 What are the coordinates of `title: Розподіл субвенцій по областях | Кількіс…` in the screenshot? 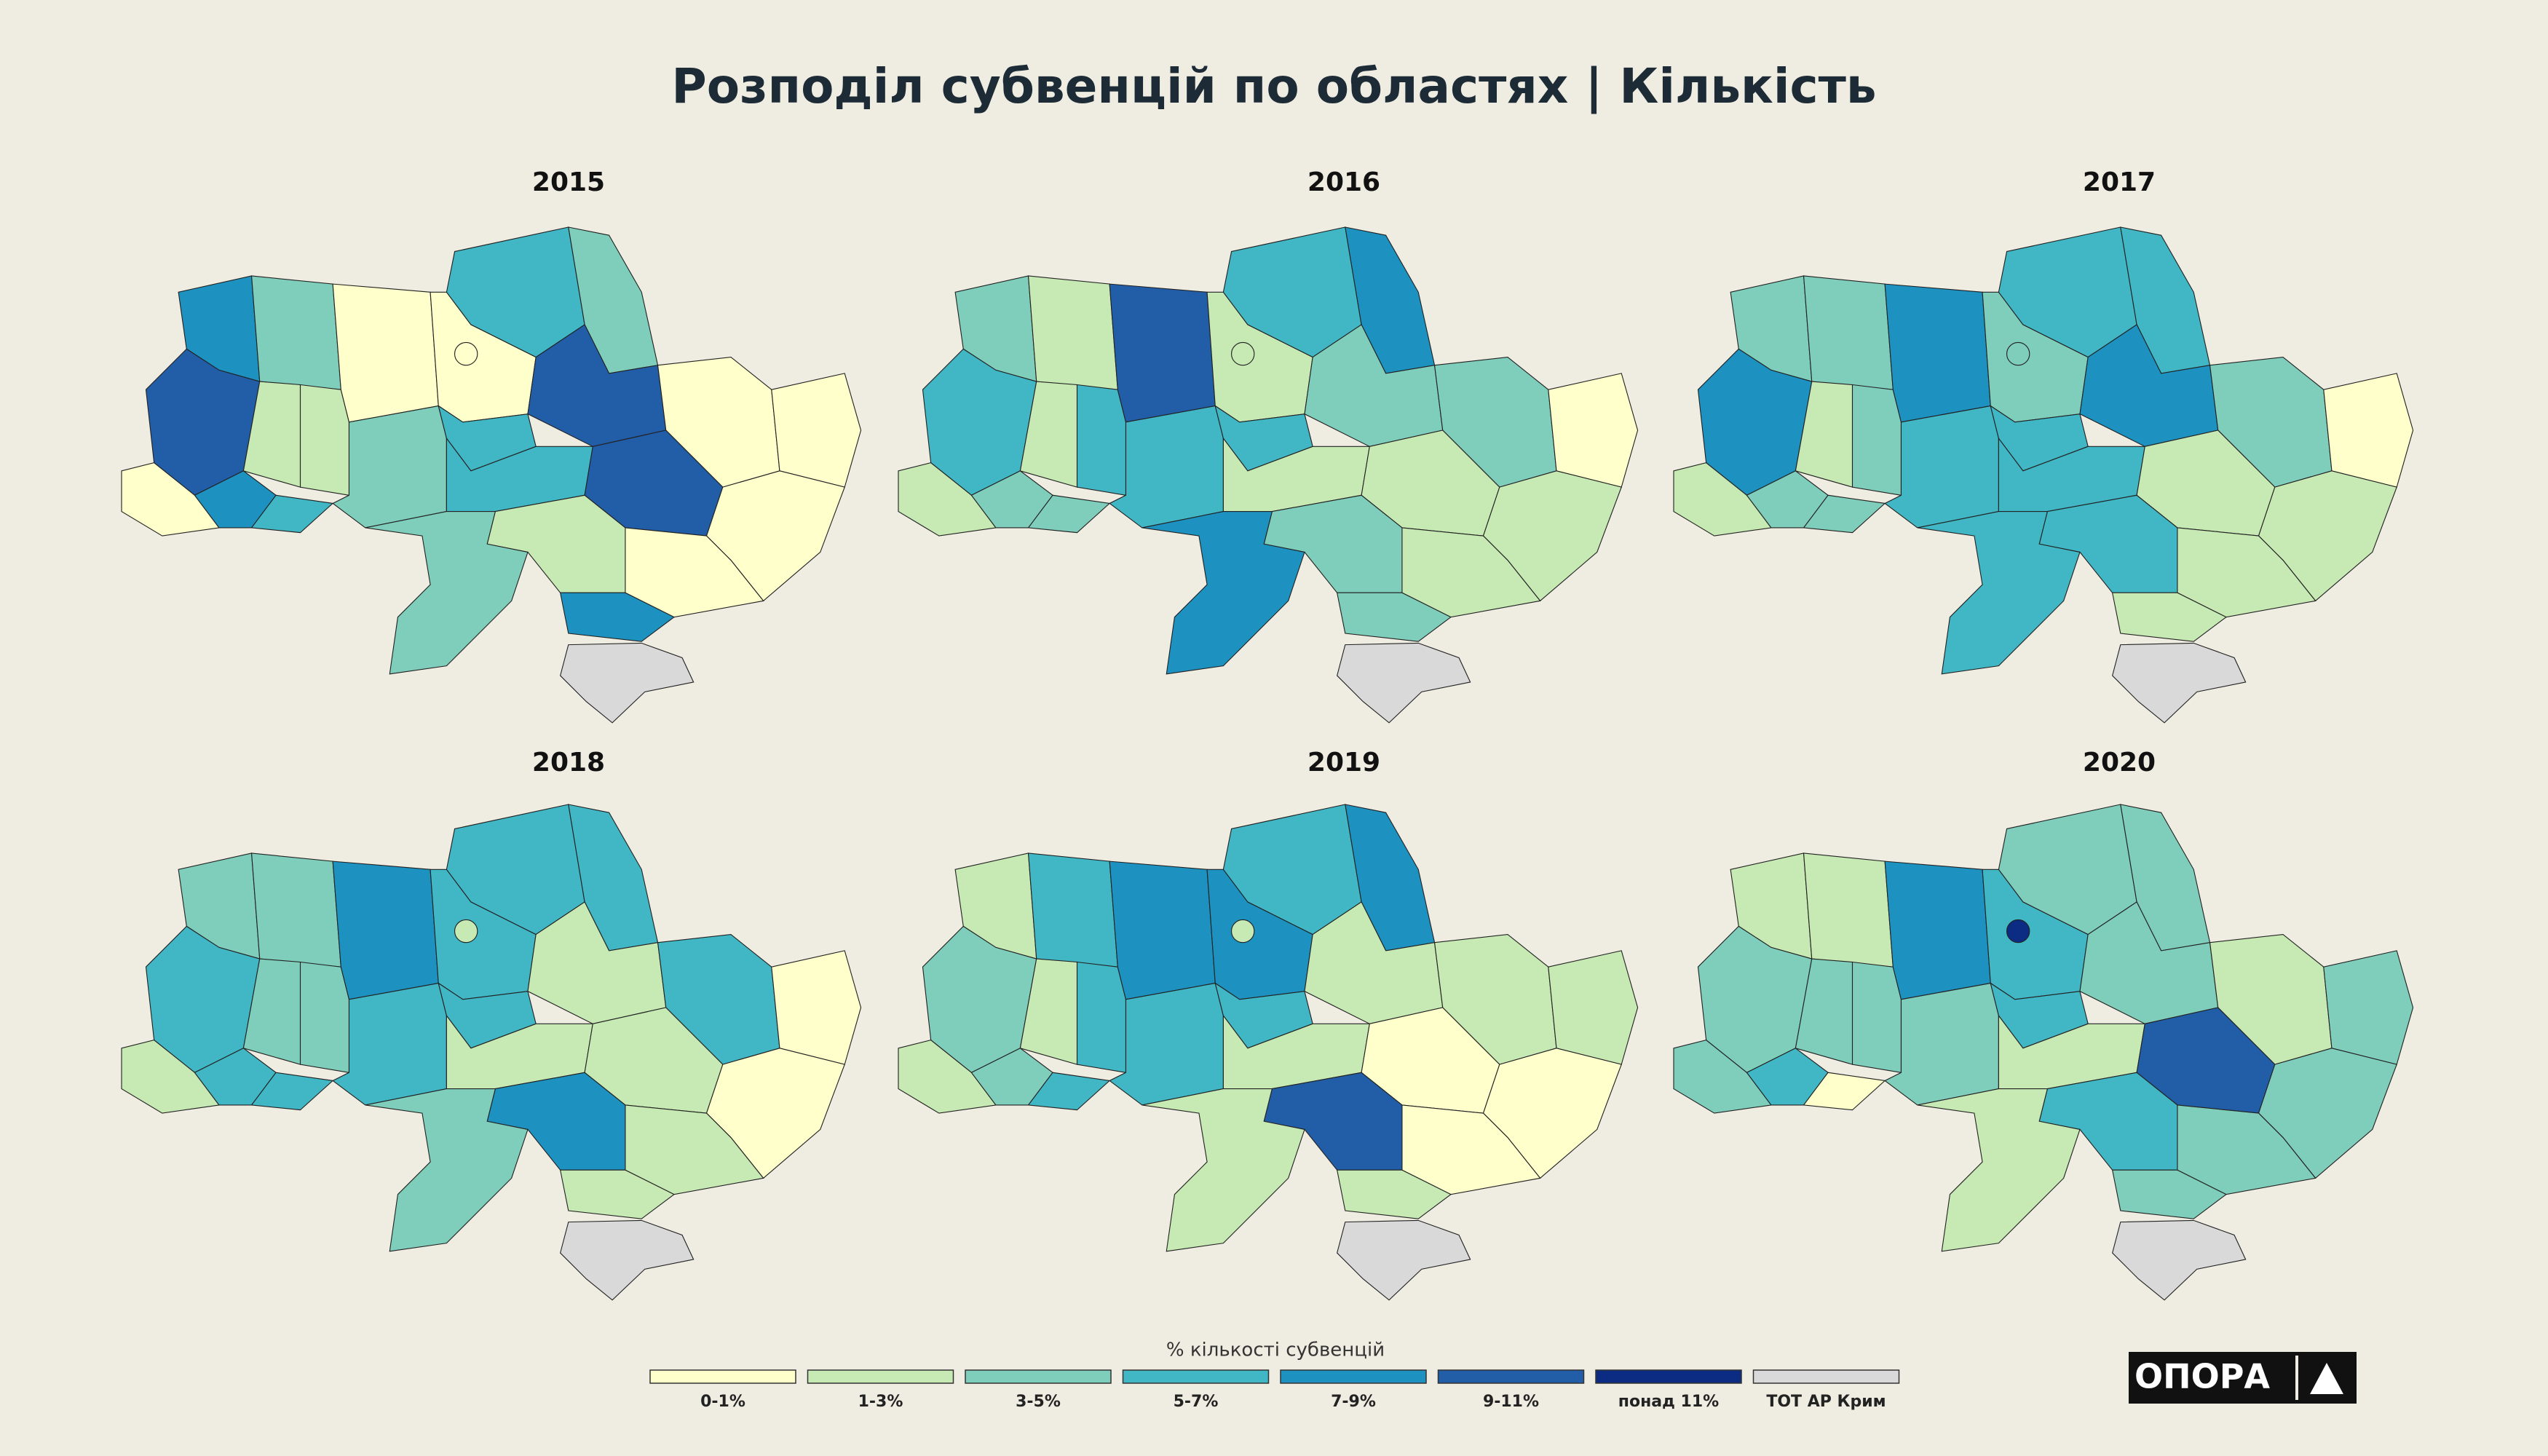 It's located at (1273, 86).